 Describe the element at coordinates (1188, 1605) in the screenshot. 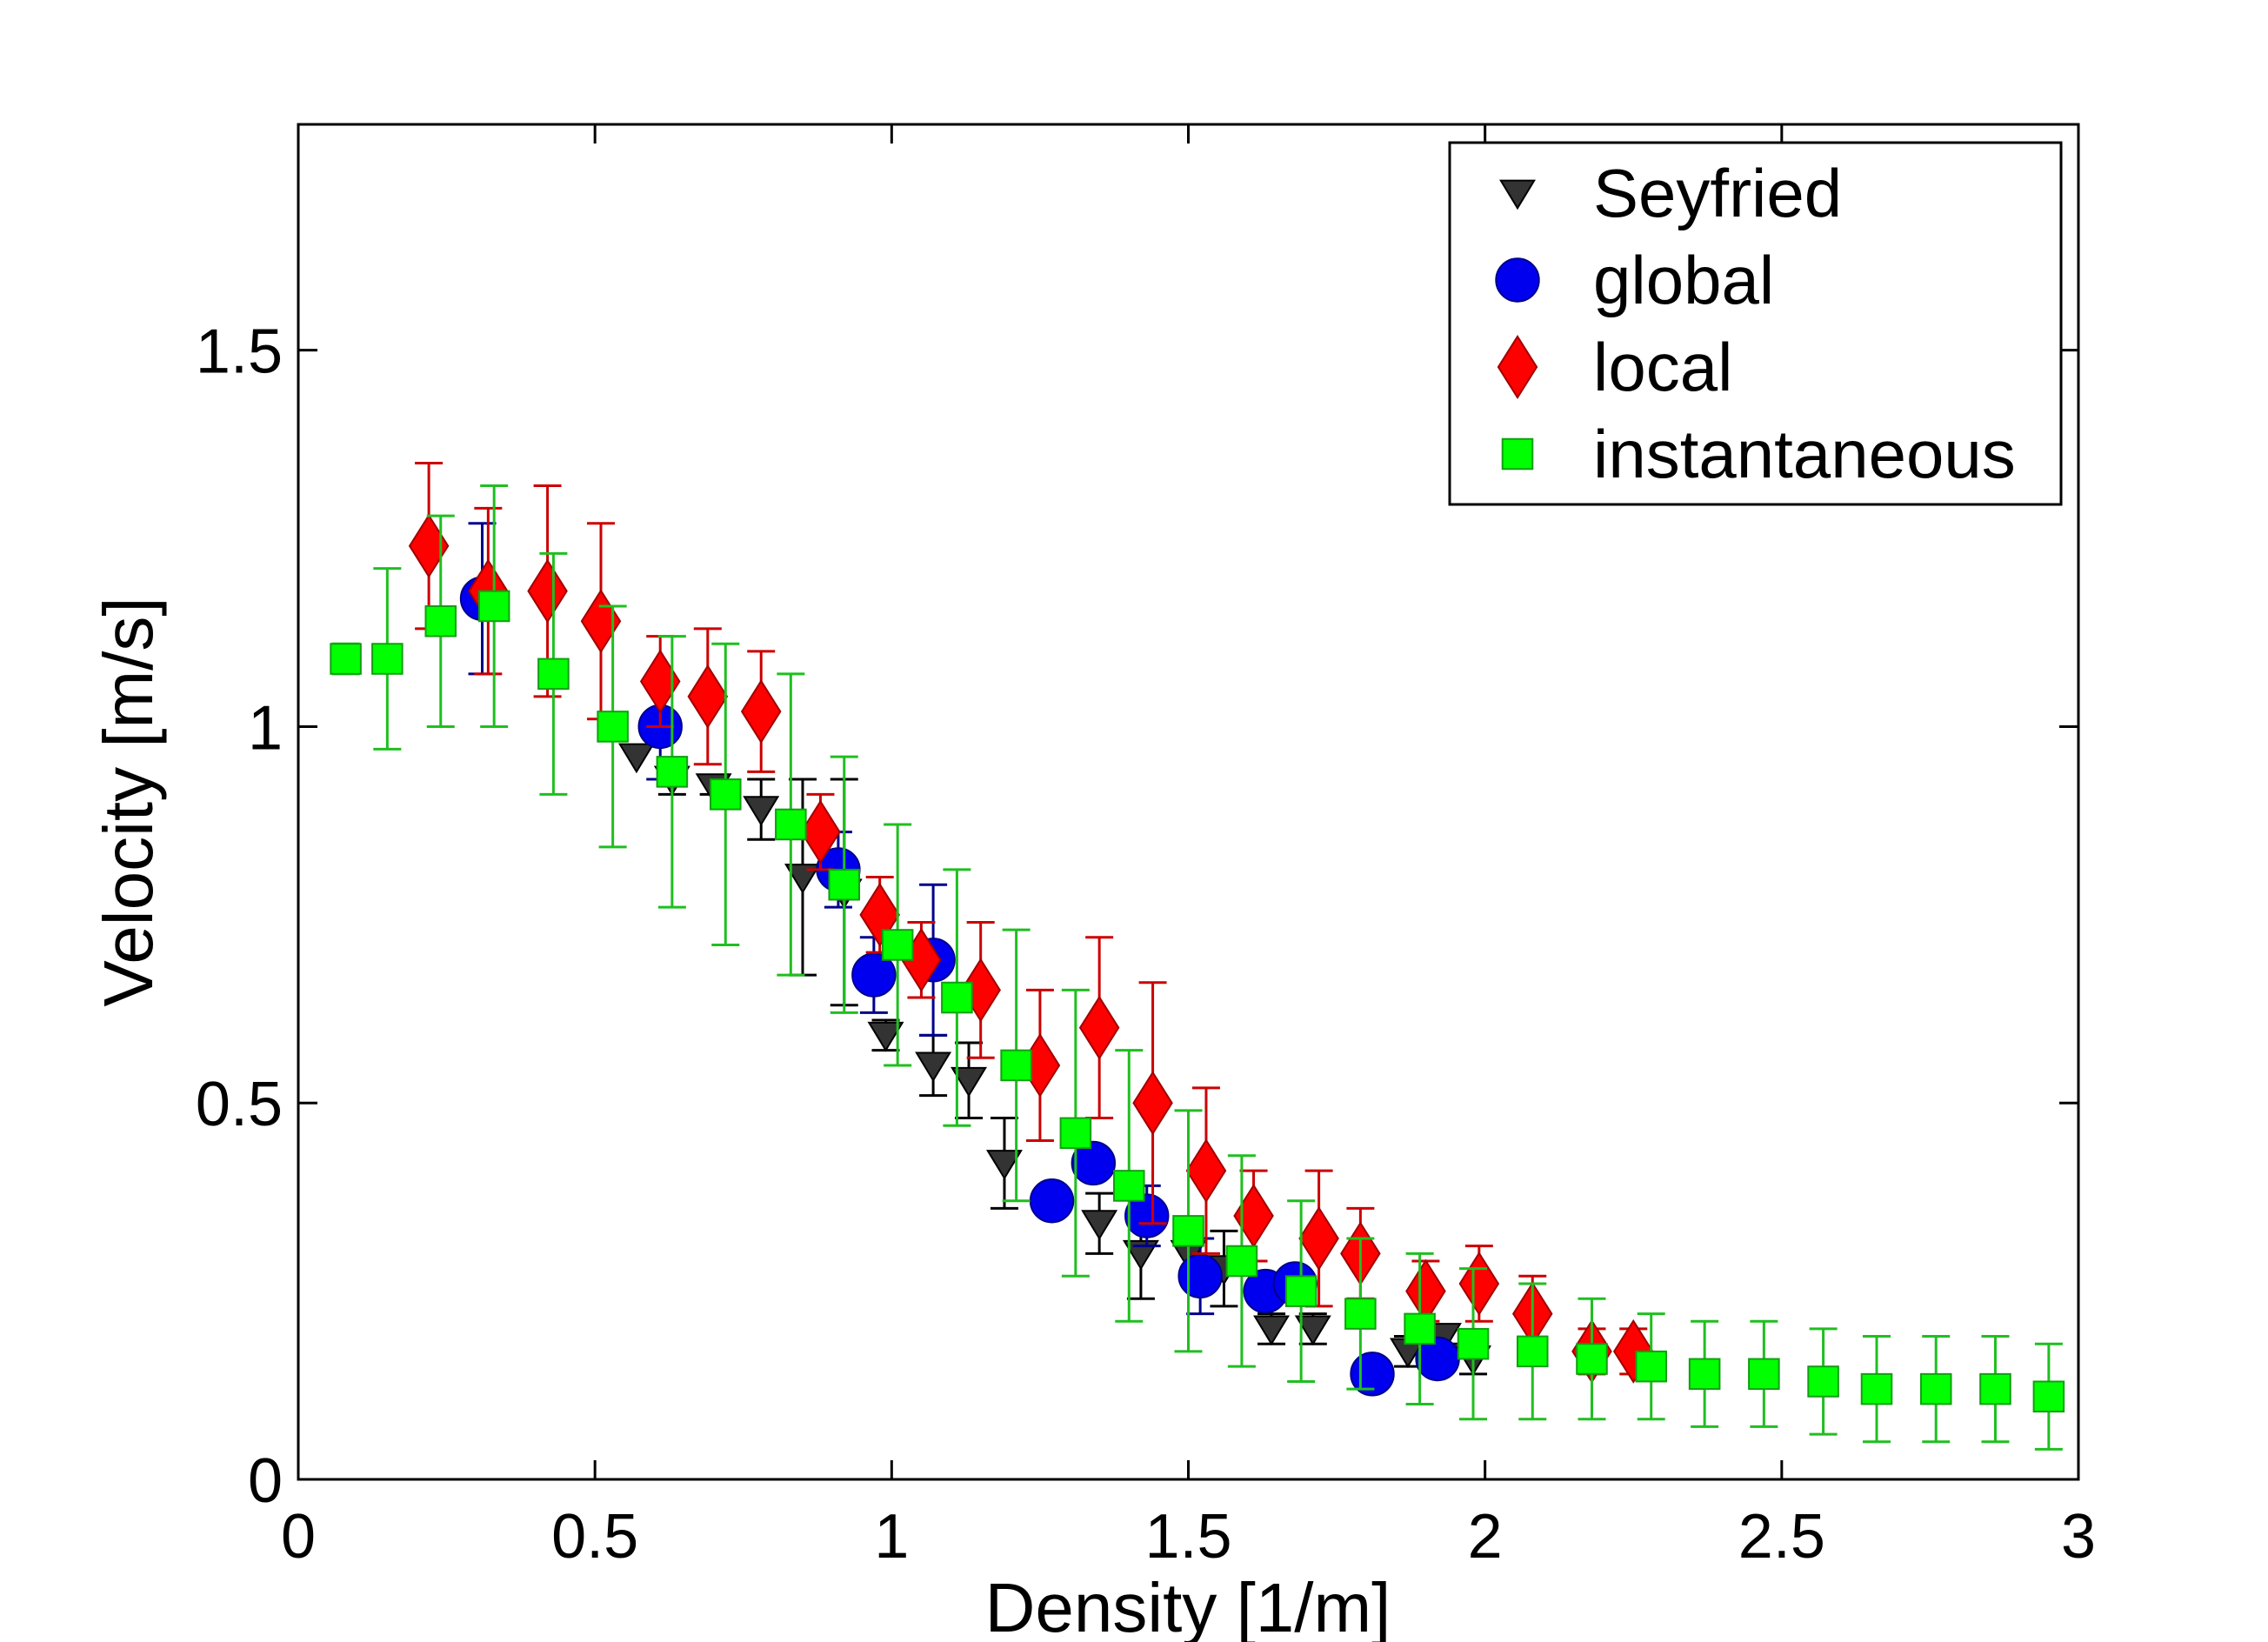

I see `x-axis-label: Density [1/m]` at that location.